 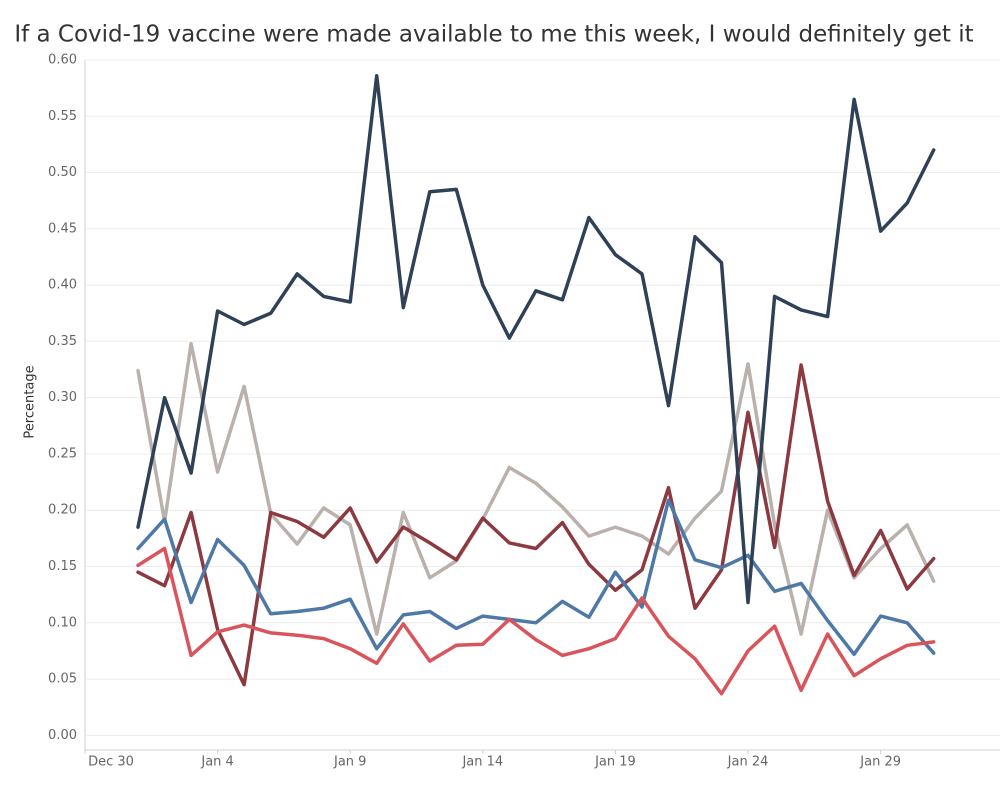 What do you see at coordinates (62, 735) in the screenshot?
I see `y-tick-label: 0.00` at bounding box center [62, 735].